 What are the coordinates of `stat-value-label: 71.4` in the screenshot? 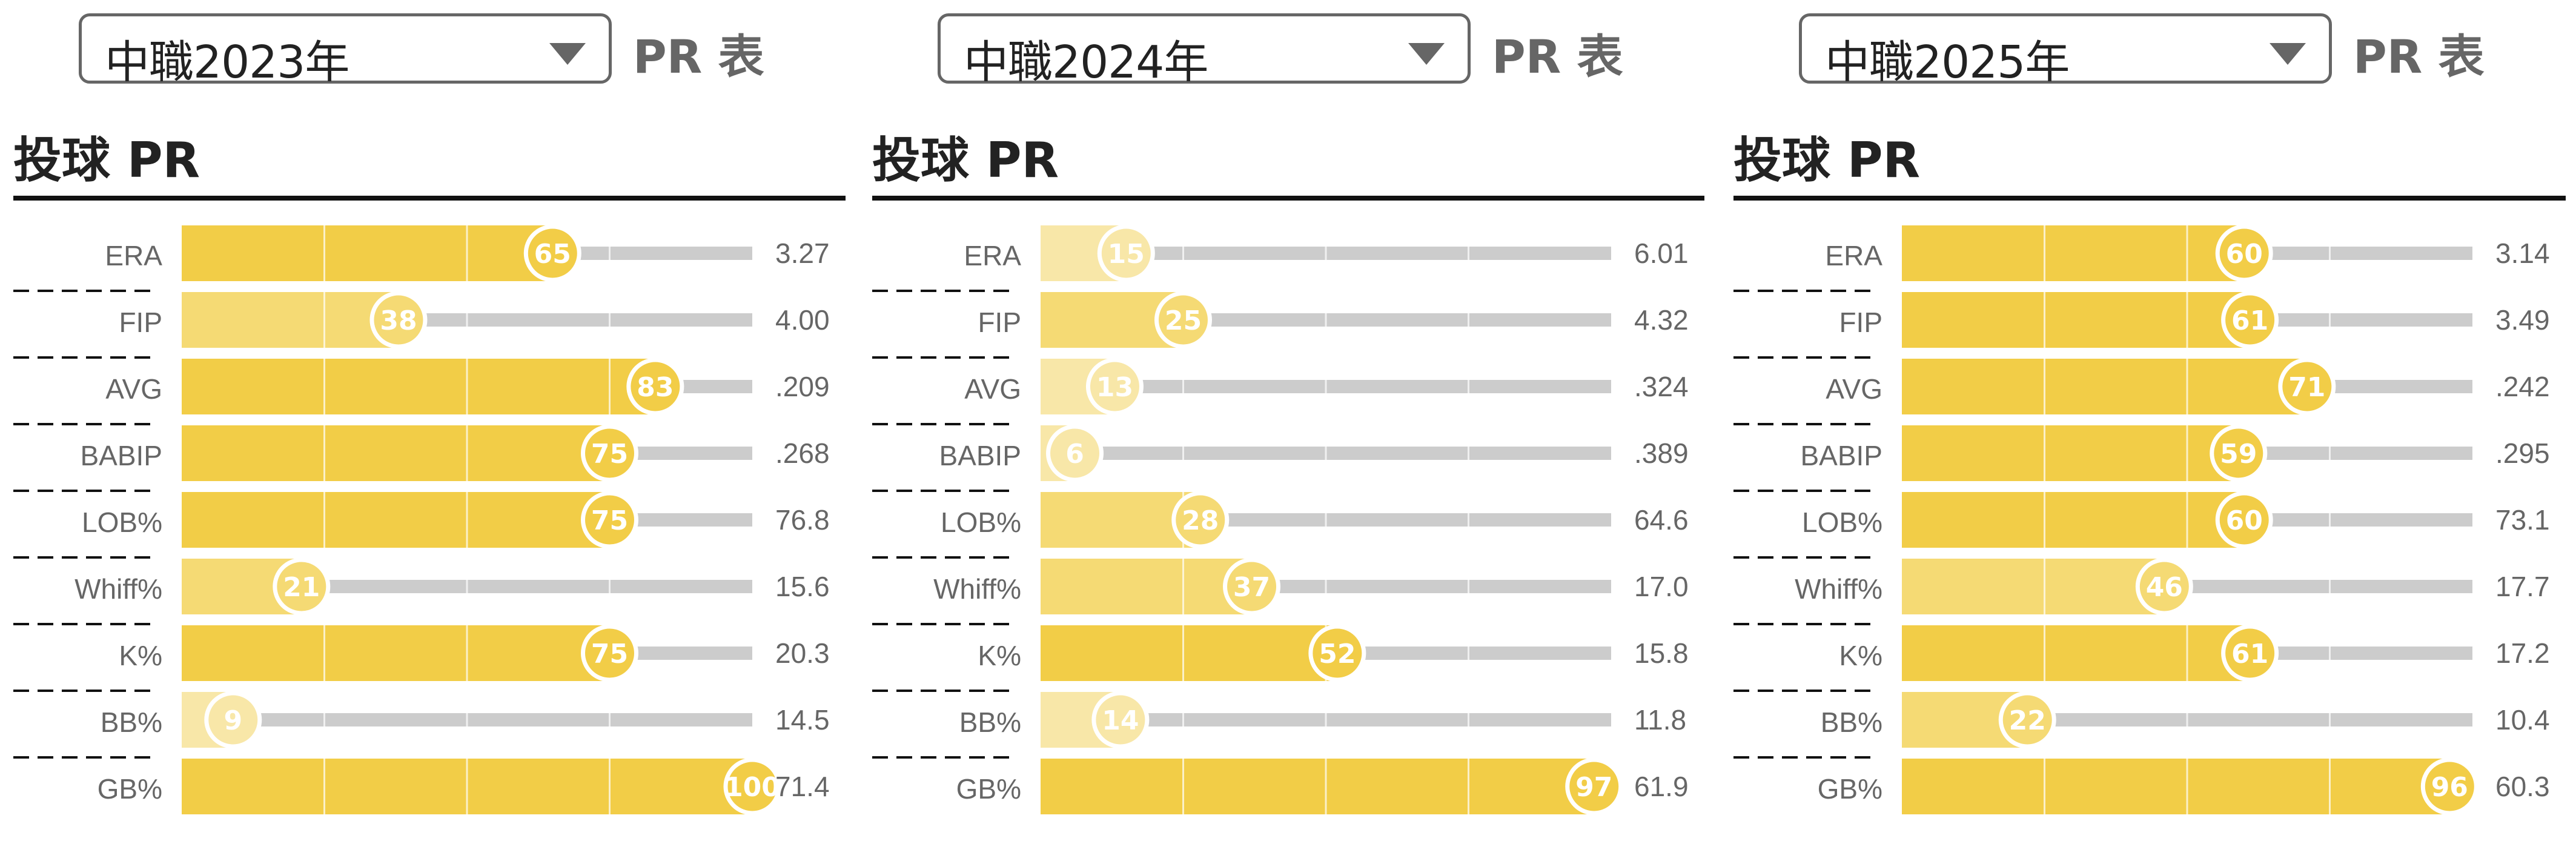 It's located at (802, 787).